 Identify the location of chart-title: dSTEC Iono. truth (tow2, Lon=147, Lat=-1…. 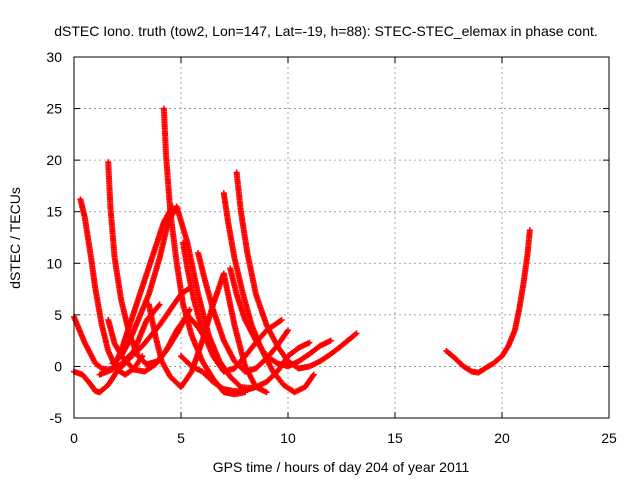
(326, 31).